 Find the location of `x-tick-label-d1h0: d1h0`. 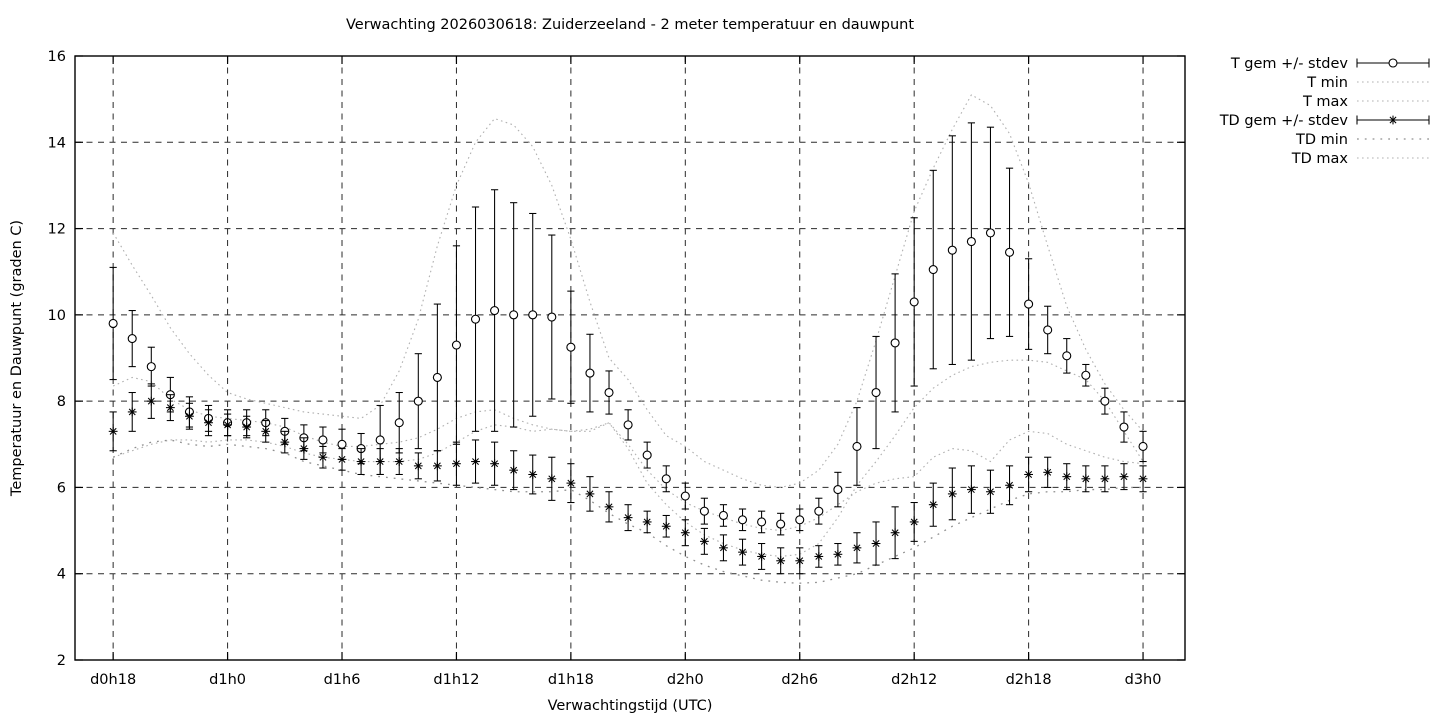

x-tick-label-d1h0: d1h0 is located at coordinates (227, 680).